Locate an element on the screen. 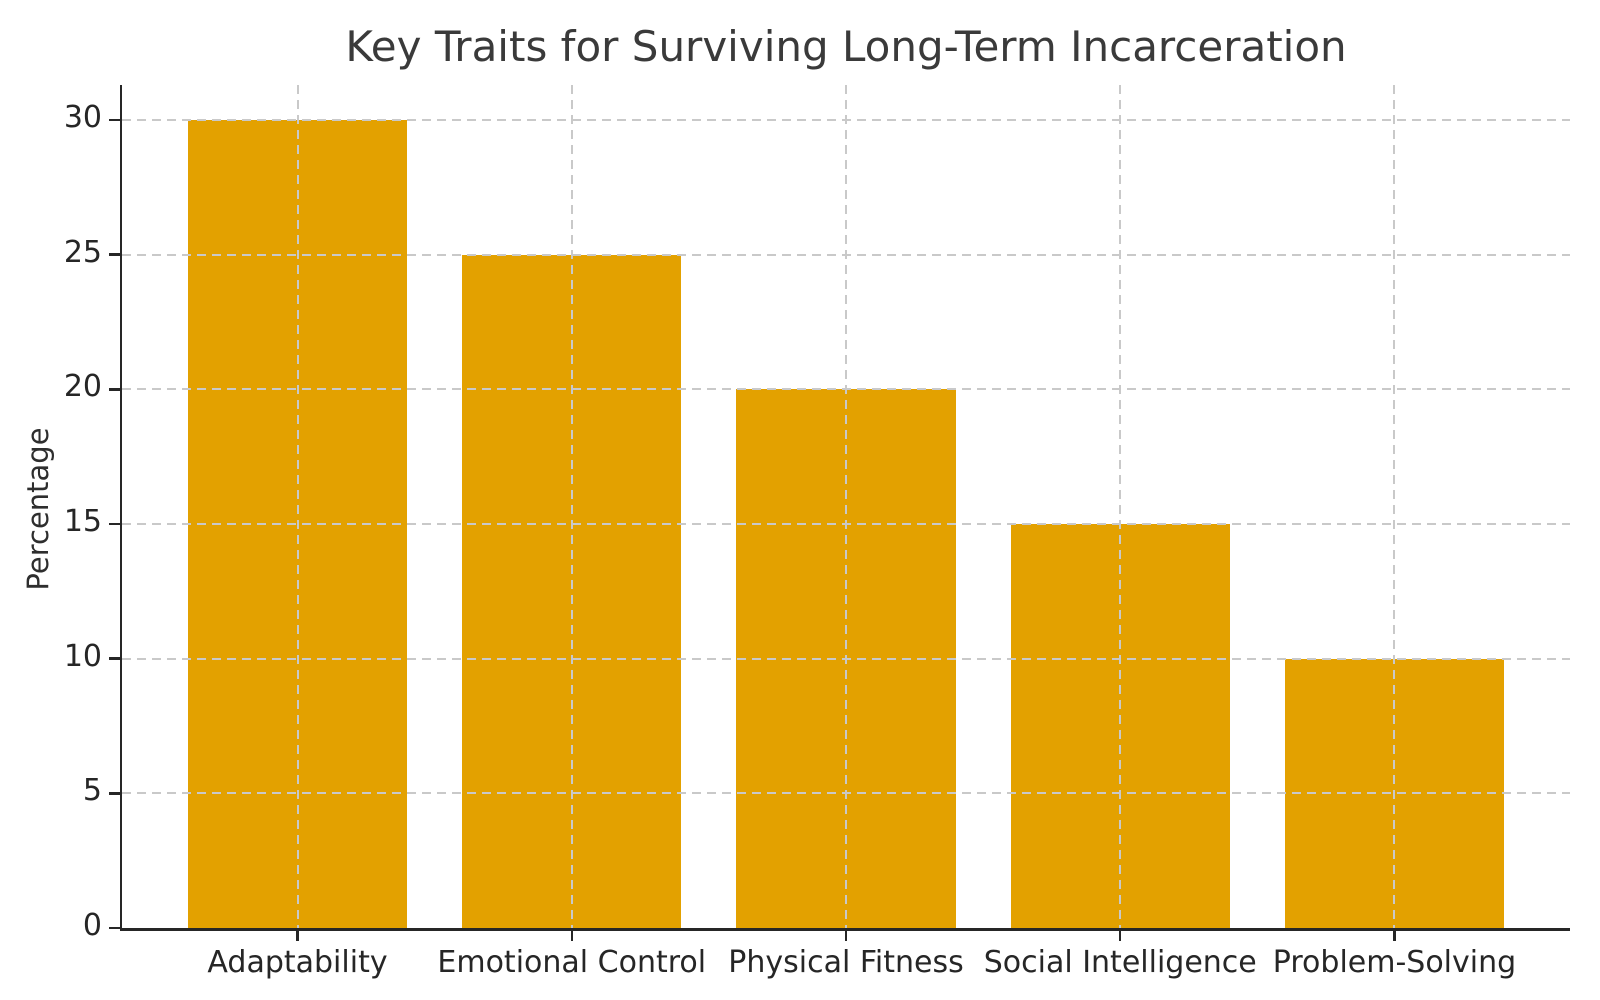  y-tick-label: 5 is located at coordinates (92, 791).